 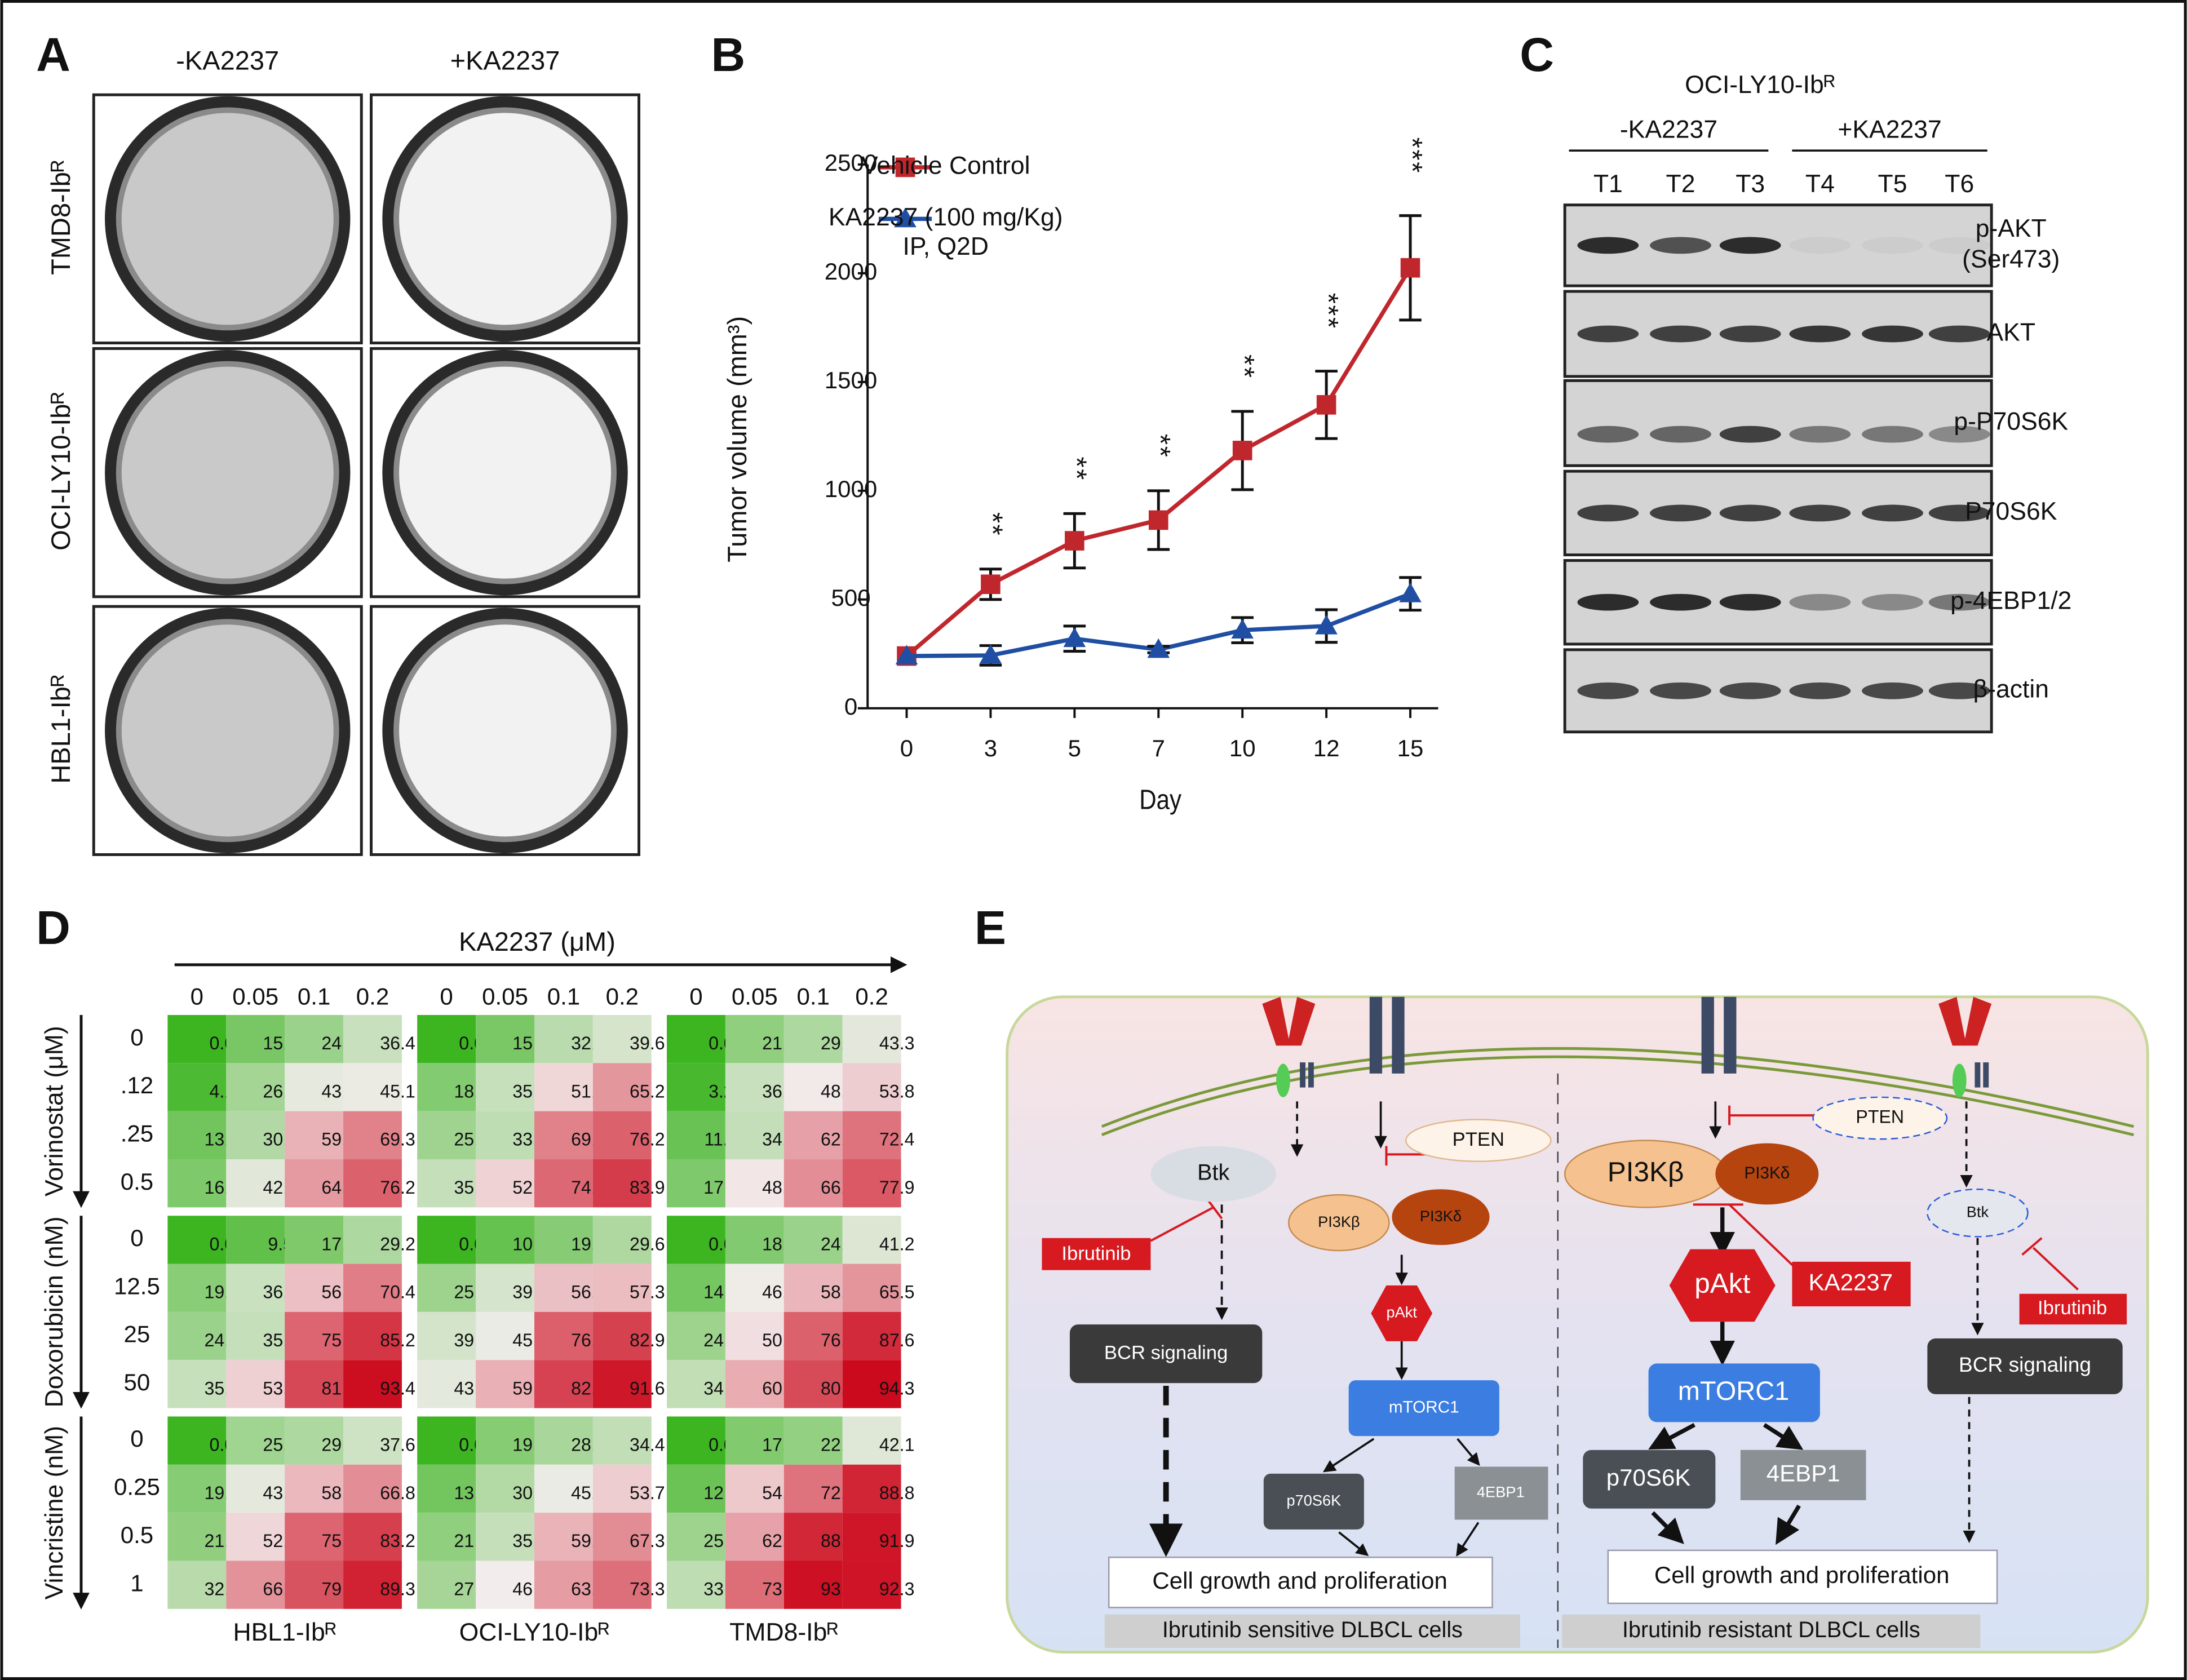 What do you see at coordinates (647, 1043) in the screenshot?
I see `cell-value: 39.6` at bounding box center [647, 1043].